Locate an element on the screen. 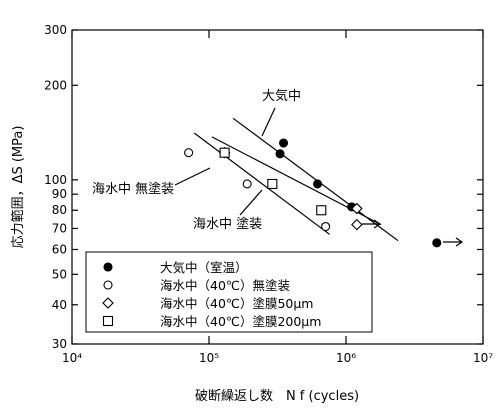 The height and width of the screenshot is (416, 500). x-tick-label: 10⁴ is located at coordinates (72, 358).